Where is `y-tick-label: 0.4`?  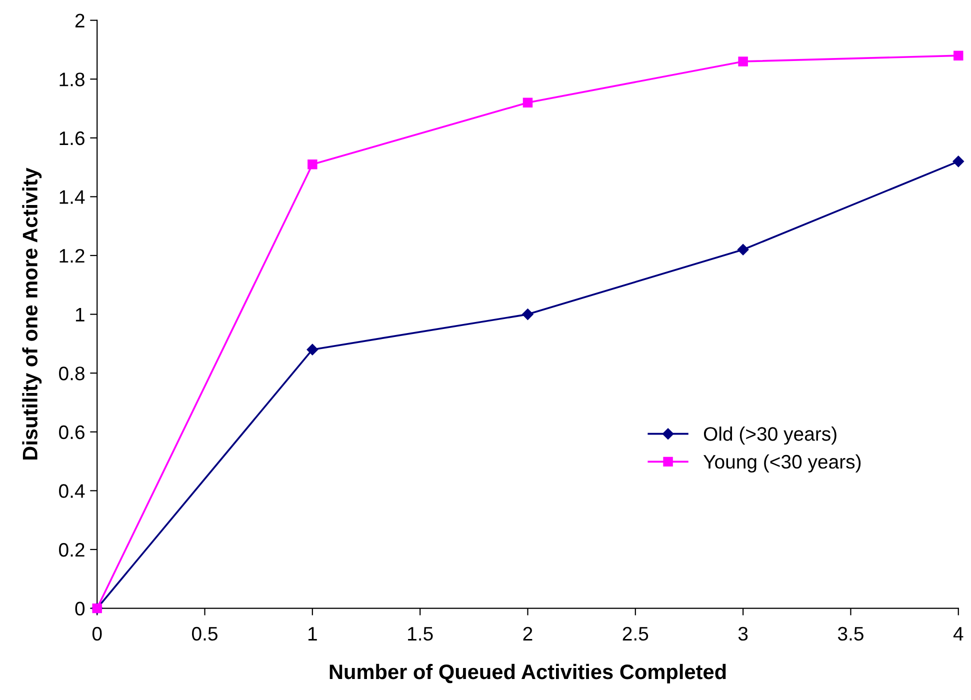 y-tick-label: 0.4 is located at coordinates (72, 491).